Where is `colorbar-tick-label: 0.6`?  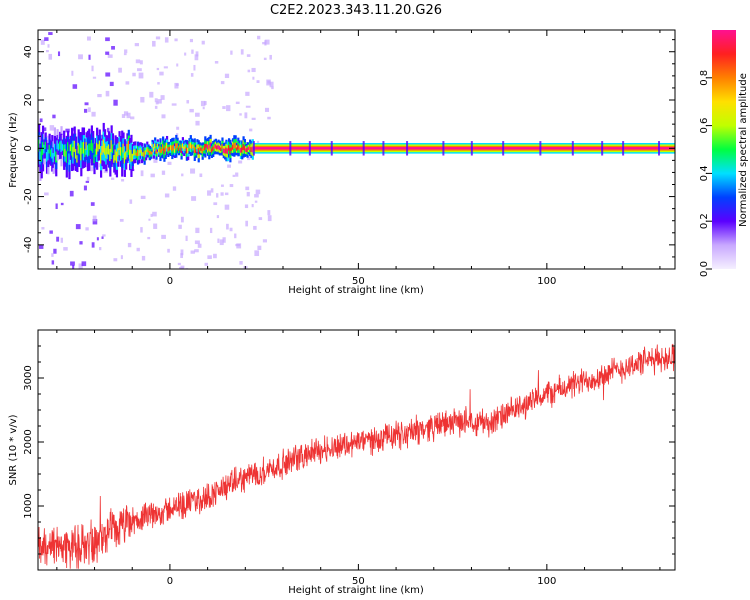 colorbar-tick-label: 0.6 is located at coordinates (704, 126).